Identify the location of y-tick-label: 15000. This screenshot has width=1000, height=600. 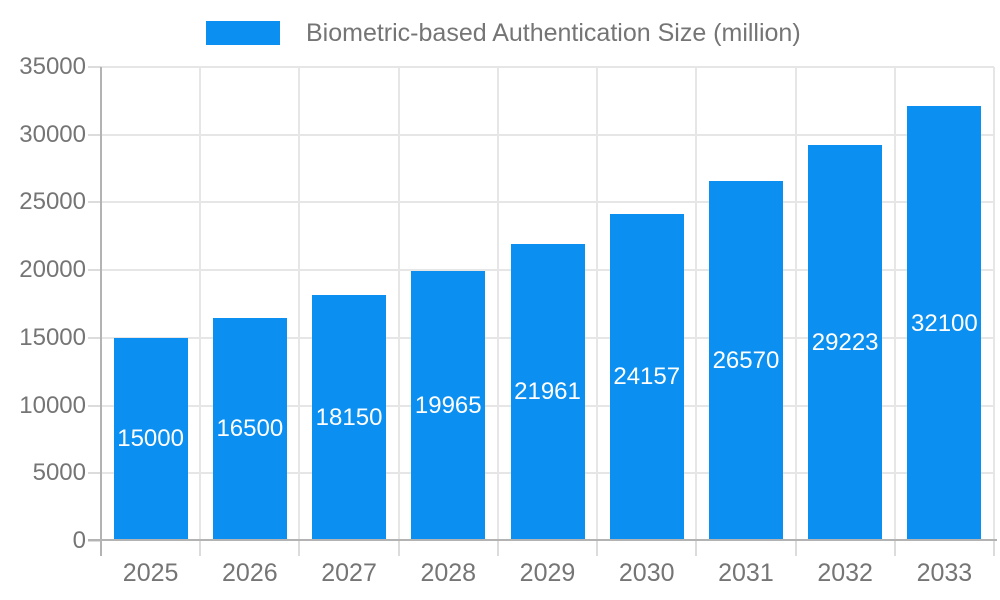
(52, 337).